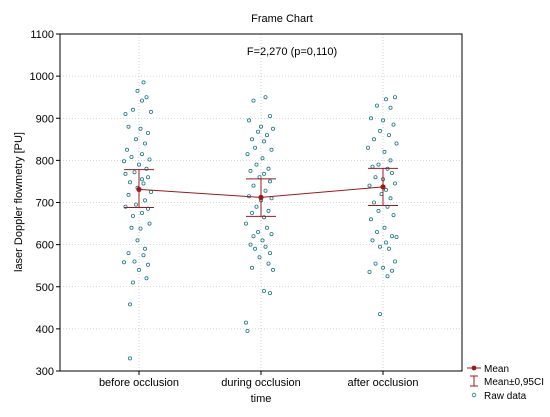  Describe the element at coordinates (45, 119) in the screenshot. I see `y-tick-label: 900` at that location.